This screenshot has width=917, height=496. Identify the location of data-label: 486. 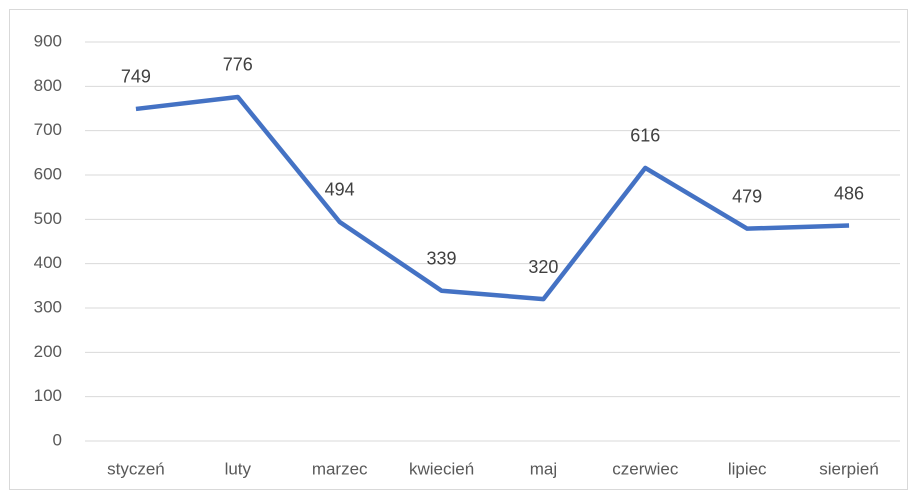
(849, 193).